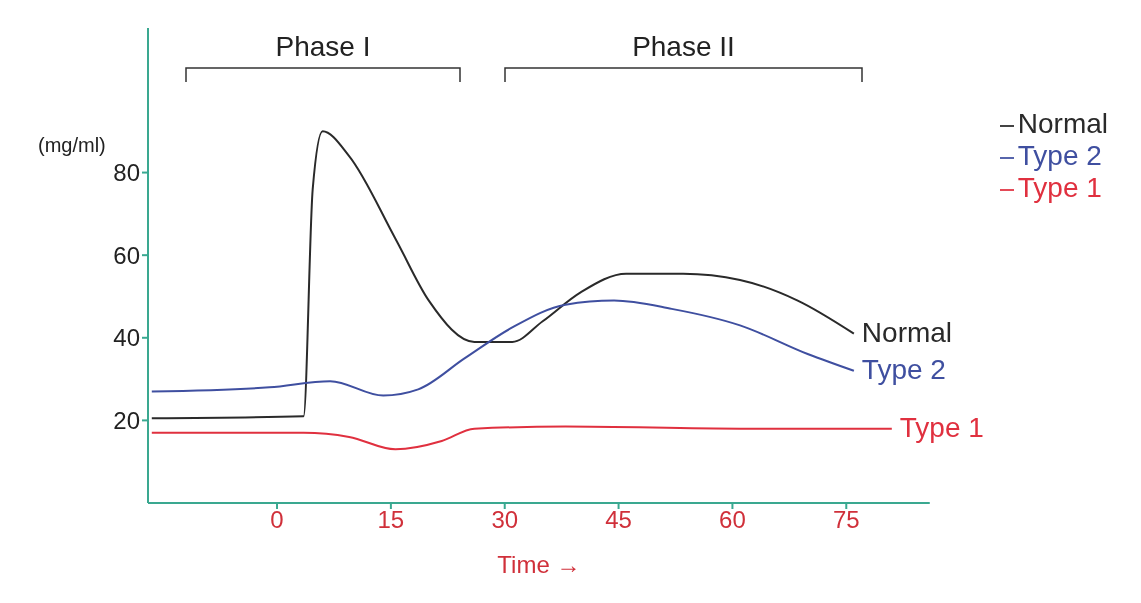 This screenshot has height=603, width=1141. Describe the element at coordinates (1059, 187) in the screenshot. I see `legend-label: Type 1` at that location.